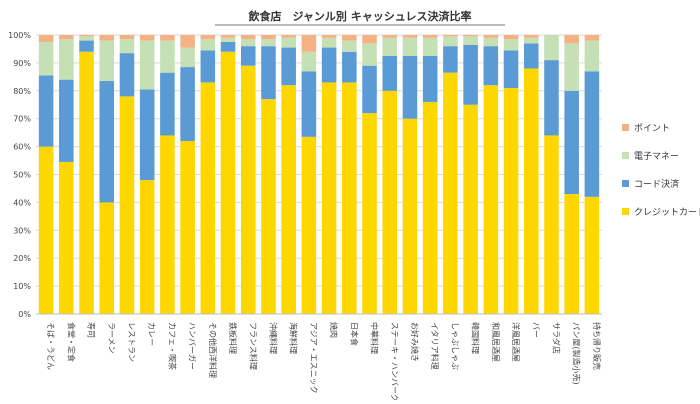 This screenshot has height=404, width=700. I want to click on legend-label: 電子マネー, so click(656, 156).